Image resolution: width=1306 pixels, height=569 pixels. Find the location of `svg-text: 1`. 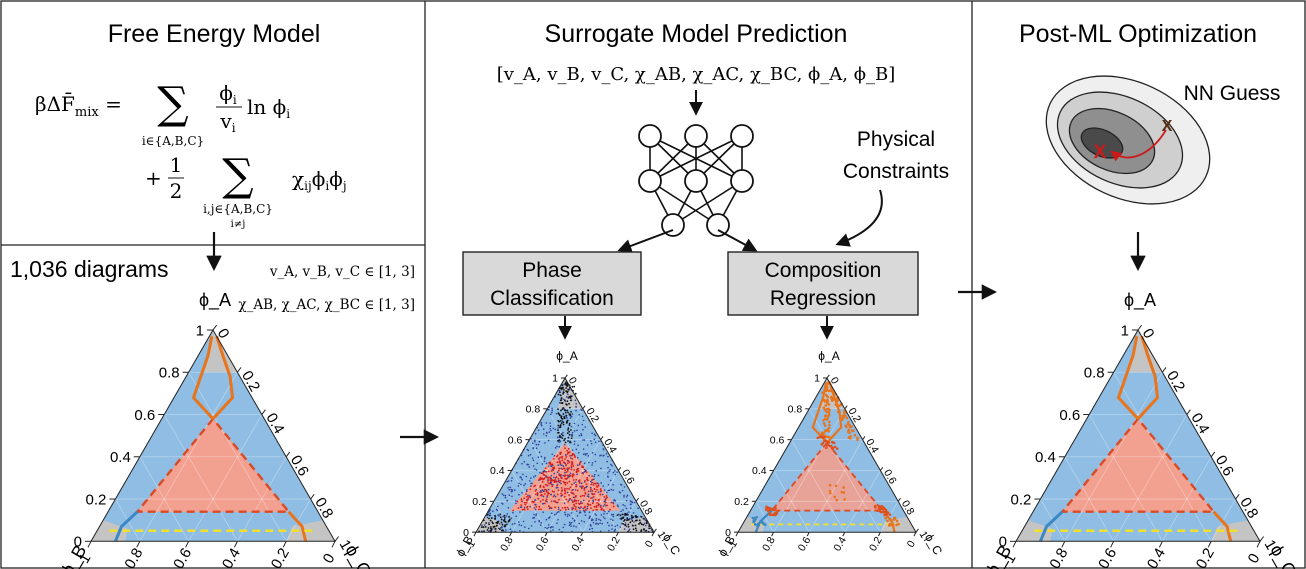

svg-text: 1 is located at coordinates (176, 165).